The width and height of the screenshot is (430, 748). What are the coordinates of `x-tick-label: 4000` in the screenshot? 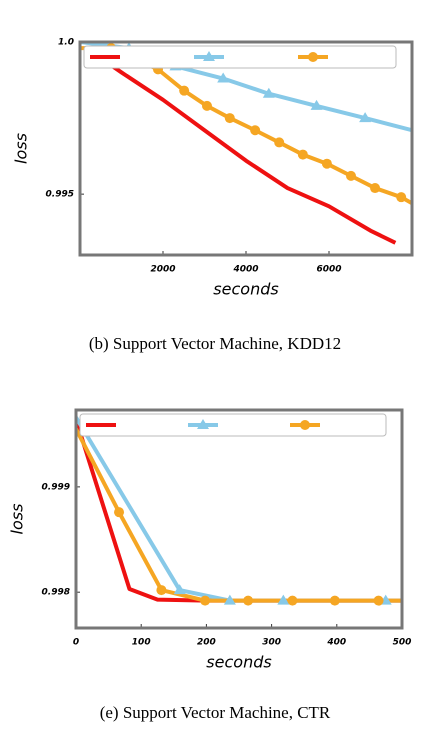 It's located at (245, 270).